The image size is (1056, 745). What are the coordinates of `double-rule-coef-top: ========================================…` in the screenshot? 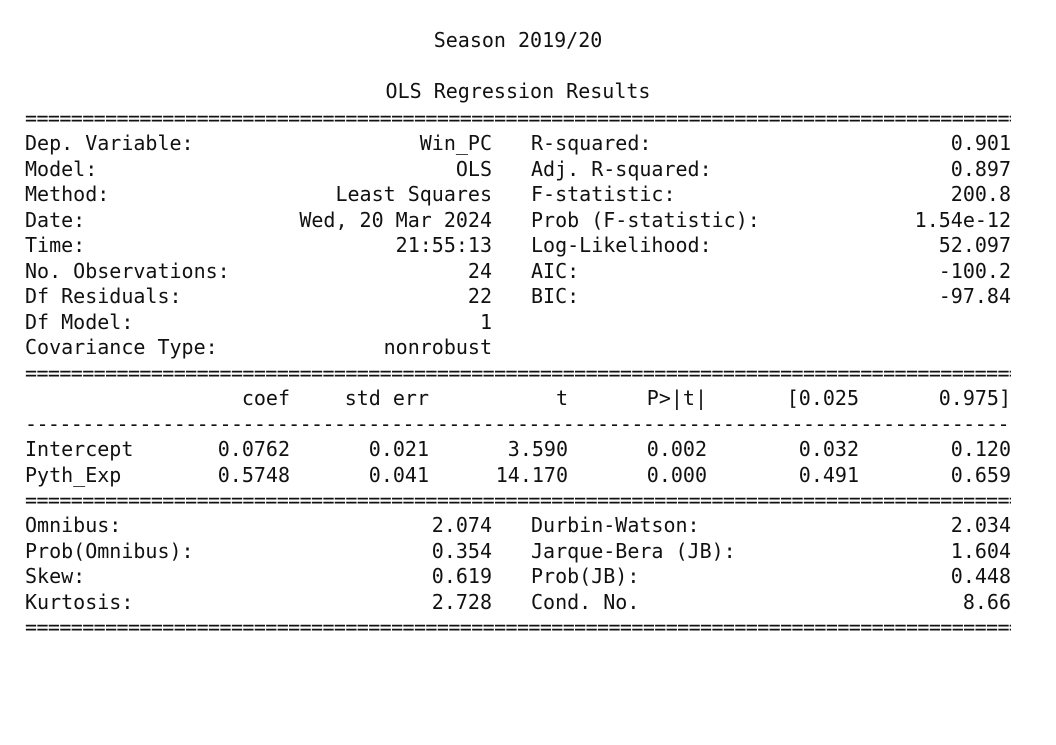 It's located at (518, 373).